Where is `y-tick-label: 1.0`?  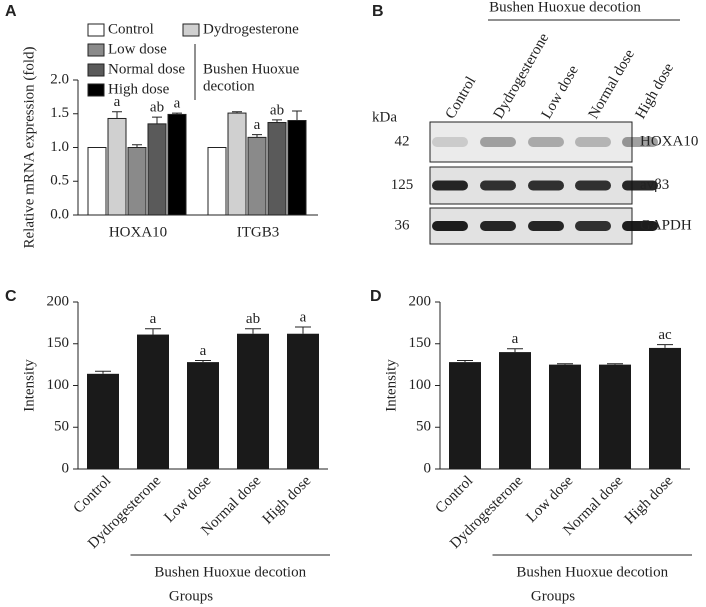 y-tick-label: 1.0 is located at coordinates (59, 147).